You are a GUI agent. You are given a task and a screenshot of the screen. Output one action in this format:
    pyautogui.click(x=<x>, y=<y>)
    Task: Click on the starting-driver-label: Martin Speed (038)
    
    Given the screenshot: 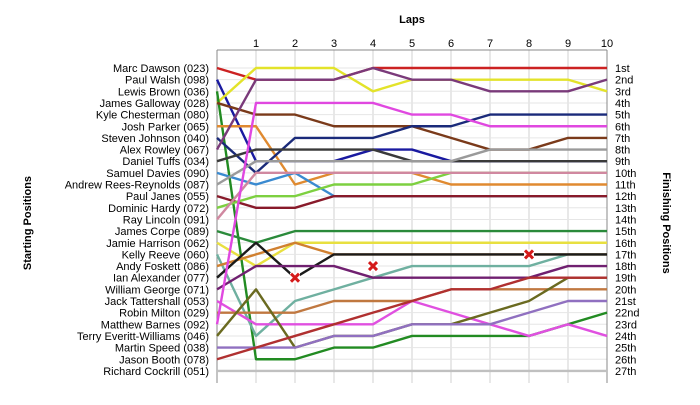 What is the action you would take?
    pyautogui.click(x=162, y=349)
    